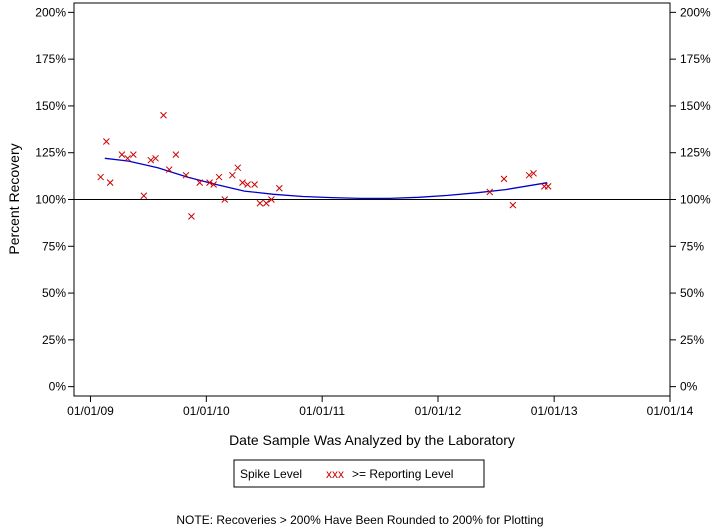 The height and width of the screenshot is (528, 720). What do you see at coordinates (50, 59) in the screenshot?
I see `y-tick-label-left: 175%` at bounding box center [50, 59].